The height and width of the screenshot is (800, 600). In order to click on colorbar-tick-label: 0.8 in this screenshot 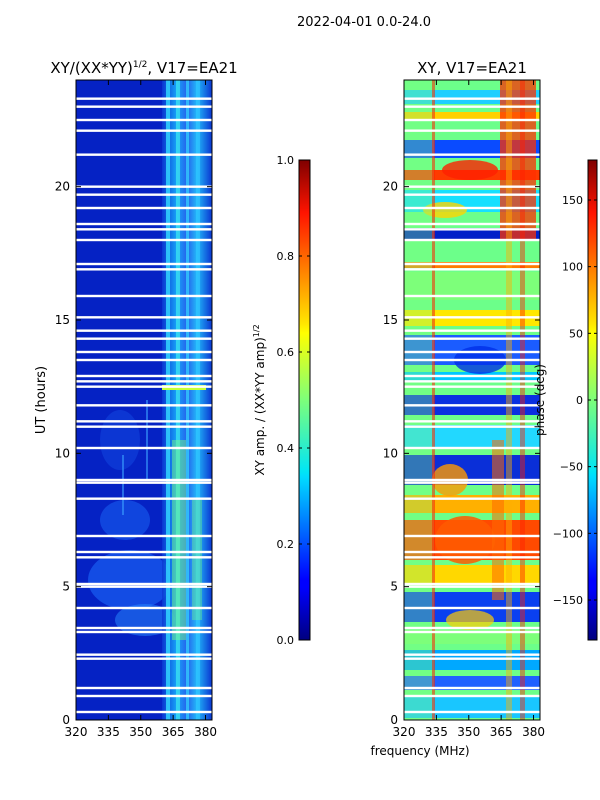, I will do `click(286, 256)`.